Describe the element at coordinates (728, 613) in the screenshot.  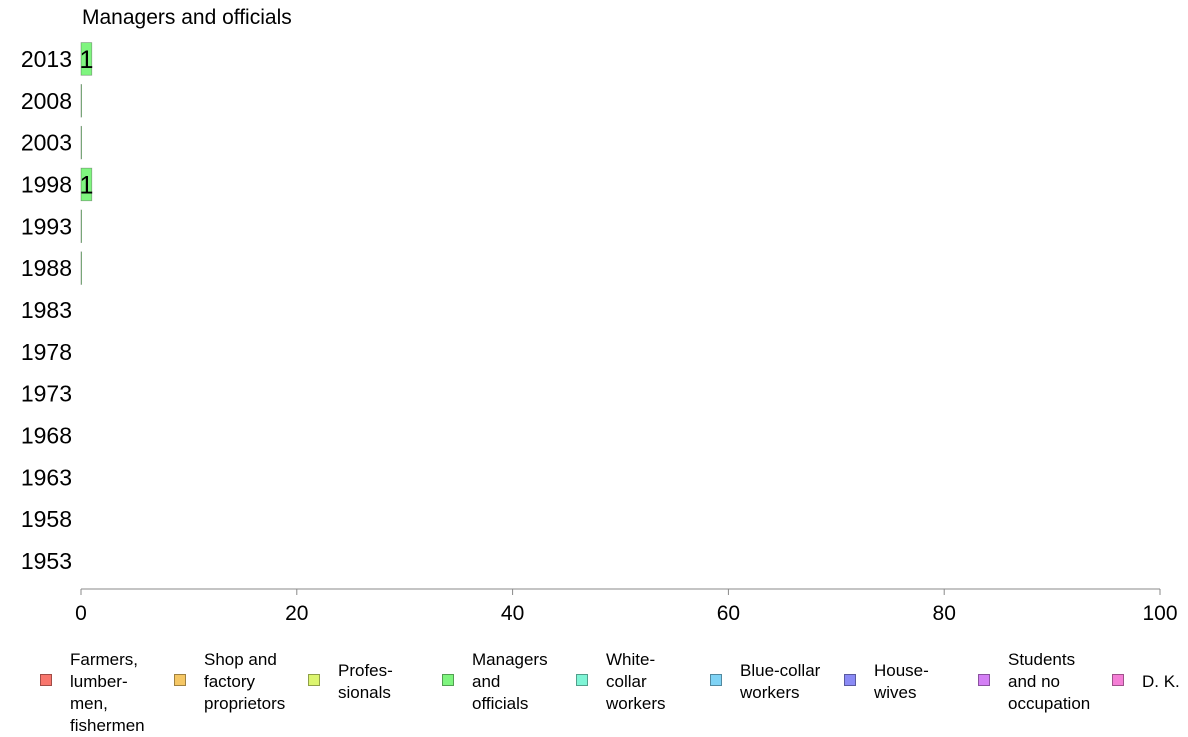
I see `x-tick-label: 60` at that location.